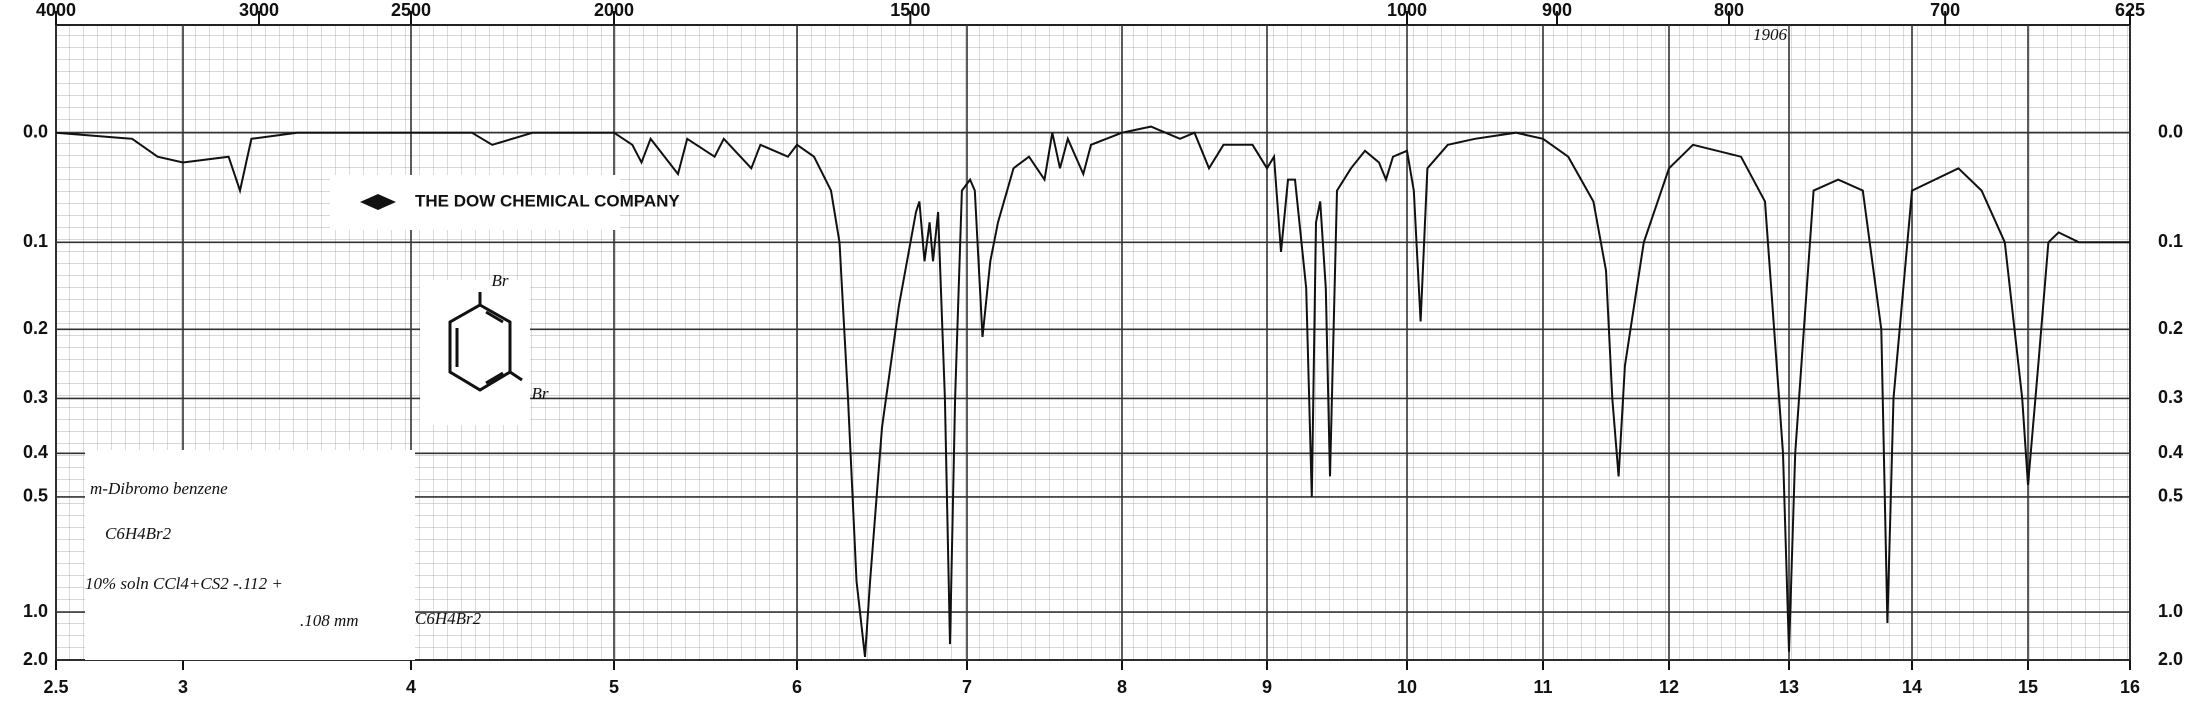  What do you see at coordinates (1729, 10) in the screenshot?
I see `x2-tick-label: 800` at bounding box center [1729, 10].